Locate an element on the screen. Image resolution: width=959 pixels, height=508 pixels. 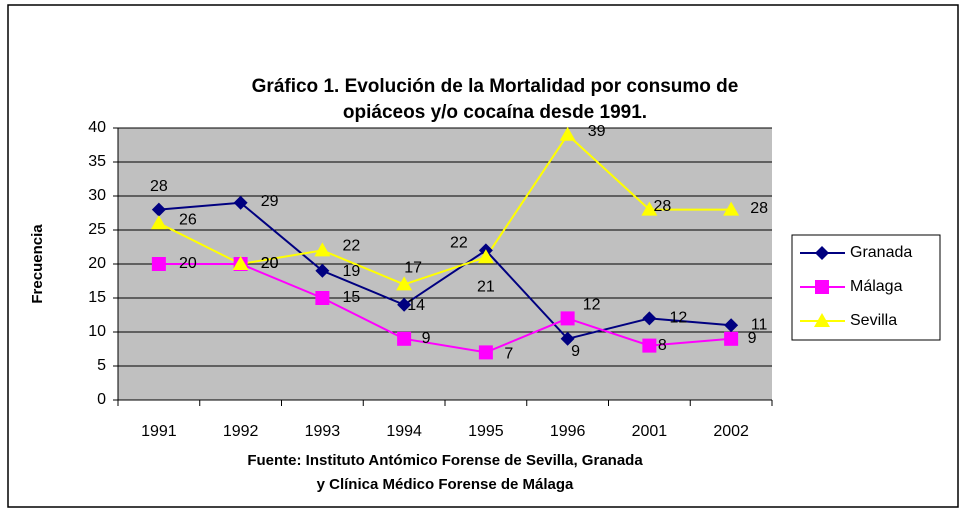
data-label: 21 is located at coordinates (486, 286).